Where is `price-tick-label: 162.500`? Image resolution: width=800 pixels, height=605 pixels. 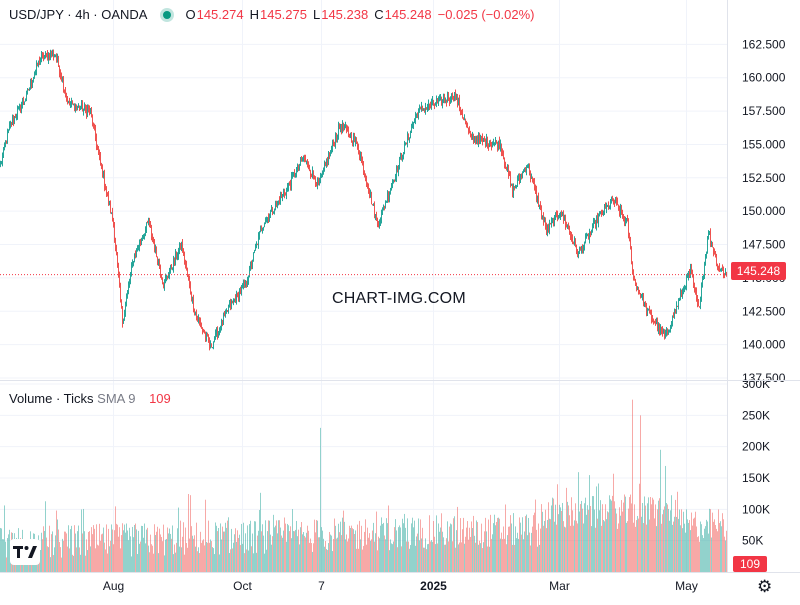
price-tick-label: 162.500 is located at coordinates (764, 44).